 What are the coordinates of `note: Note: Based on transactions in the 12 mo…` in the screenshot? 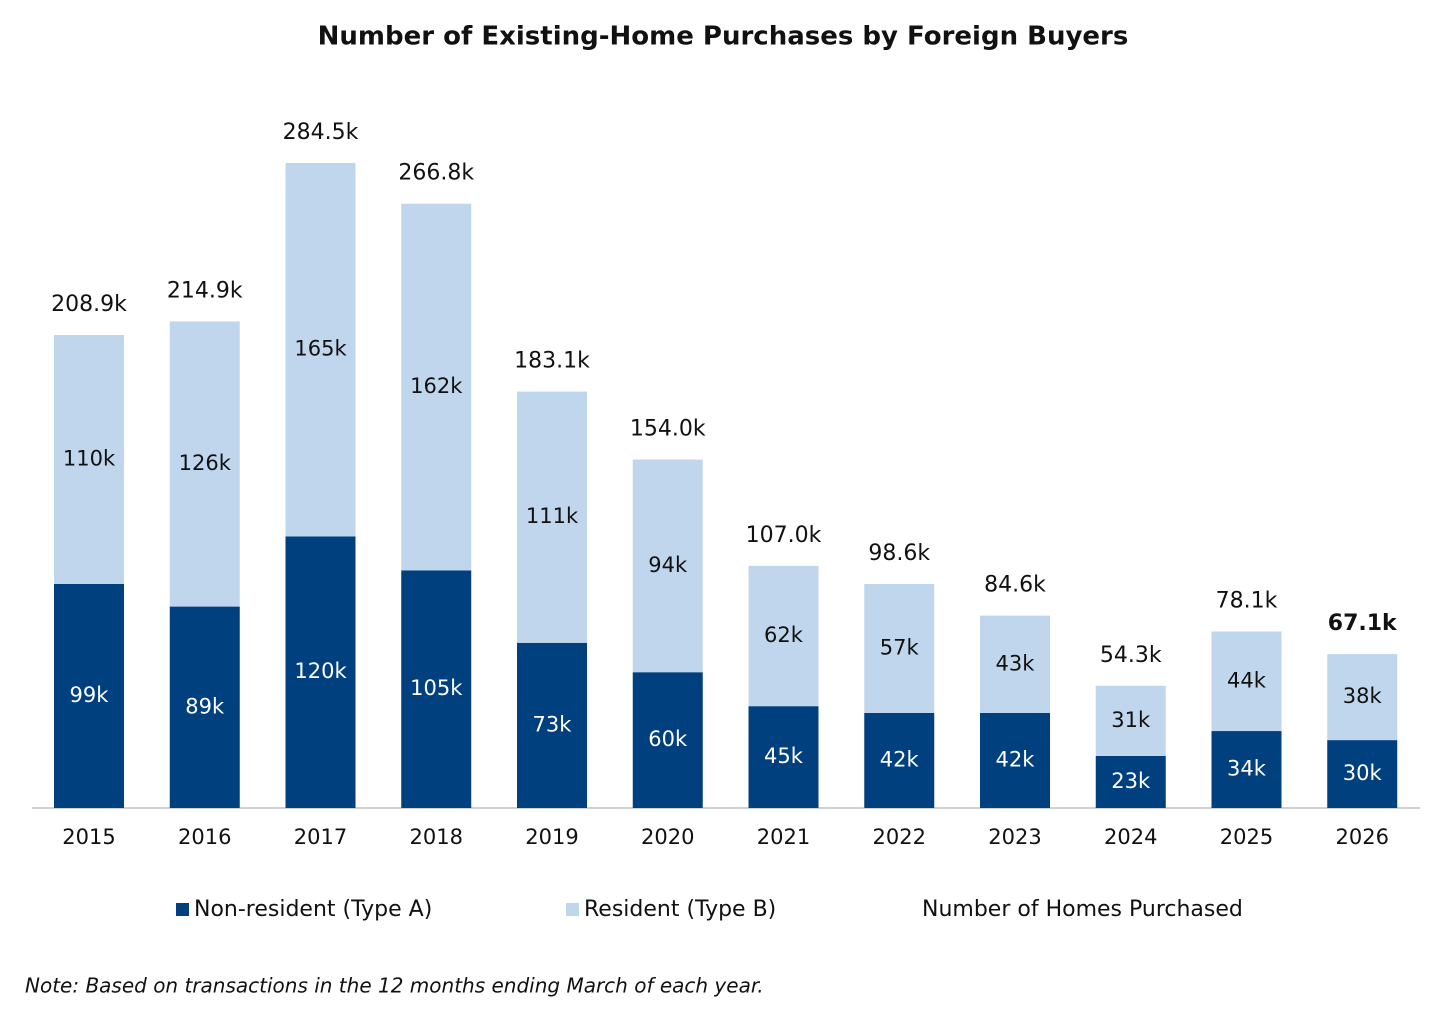 It's located at (394, 986).